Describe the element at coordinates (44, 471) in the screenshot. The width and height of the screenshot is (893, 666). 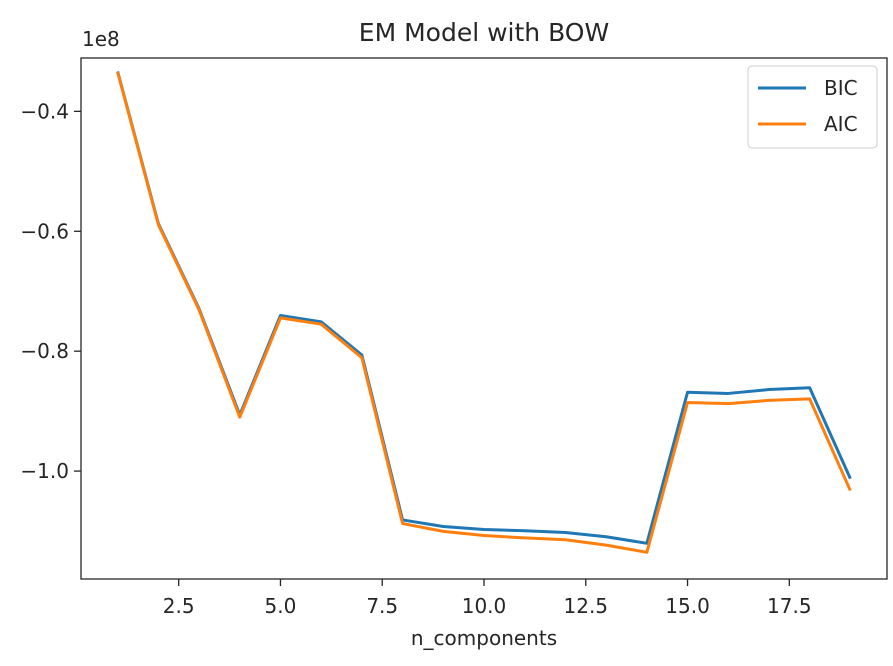
I see `y-tick-label: −1.0` at that location.